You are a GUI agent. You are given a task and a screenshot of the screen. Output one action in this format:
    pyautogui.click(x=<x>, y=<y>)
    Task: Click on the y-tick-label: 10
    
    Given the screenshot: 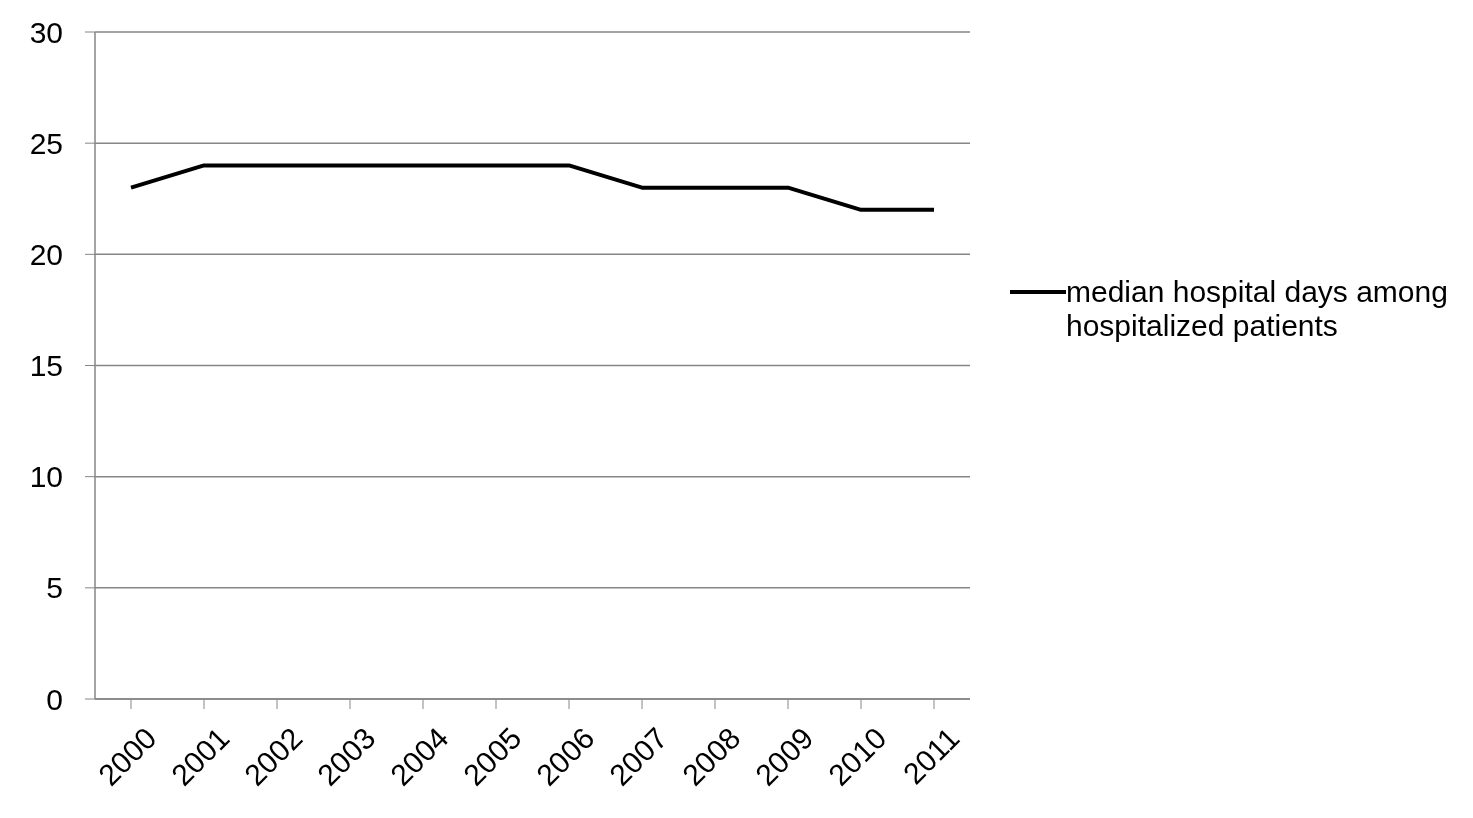 What is the action you would take?
    pyautogui.click(x=46, y=477)
    